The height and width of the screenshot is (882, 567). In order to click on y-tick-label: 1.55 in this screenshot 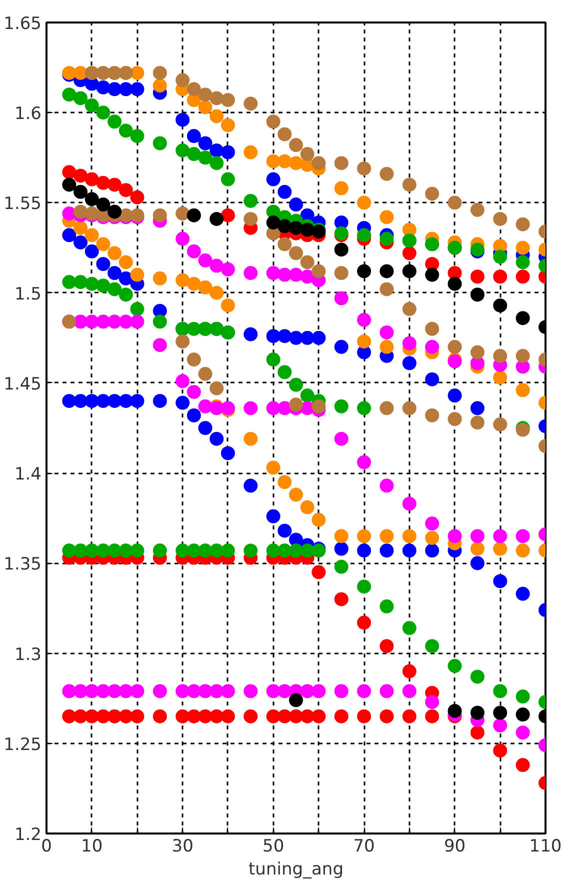, I will do `click(23, 204)`.